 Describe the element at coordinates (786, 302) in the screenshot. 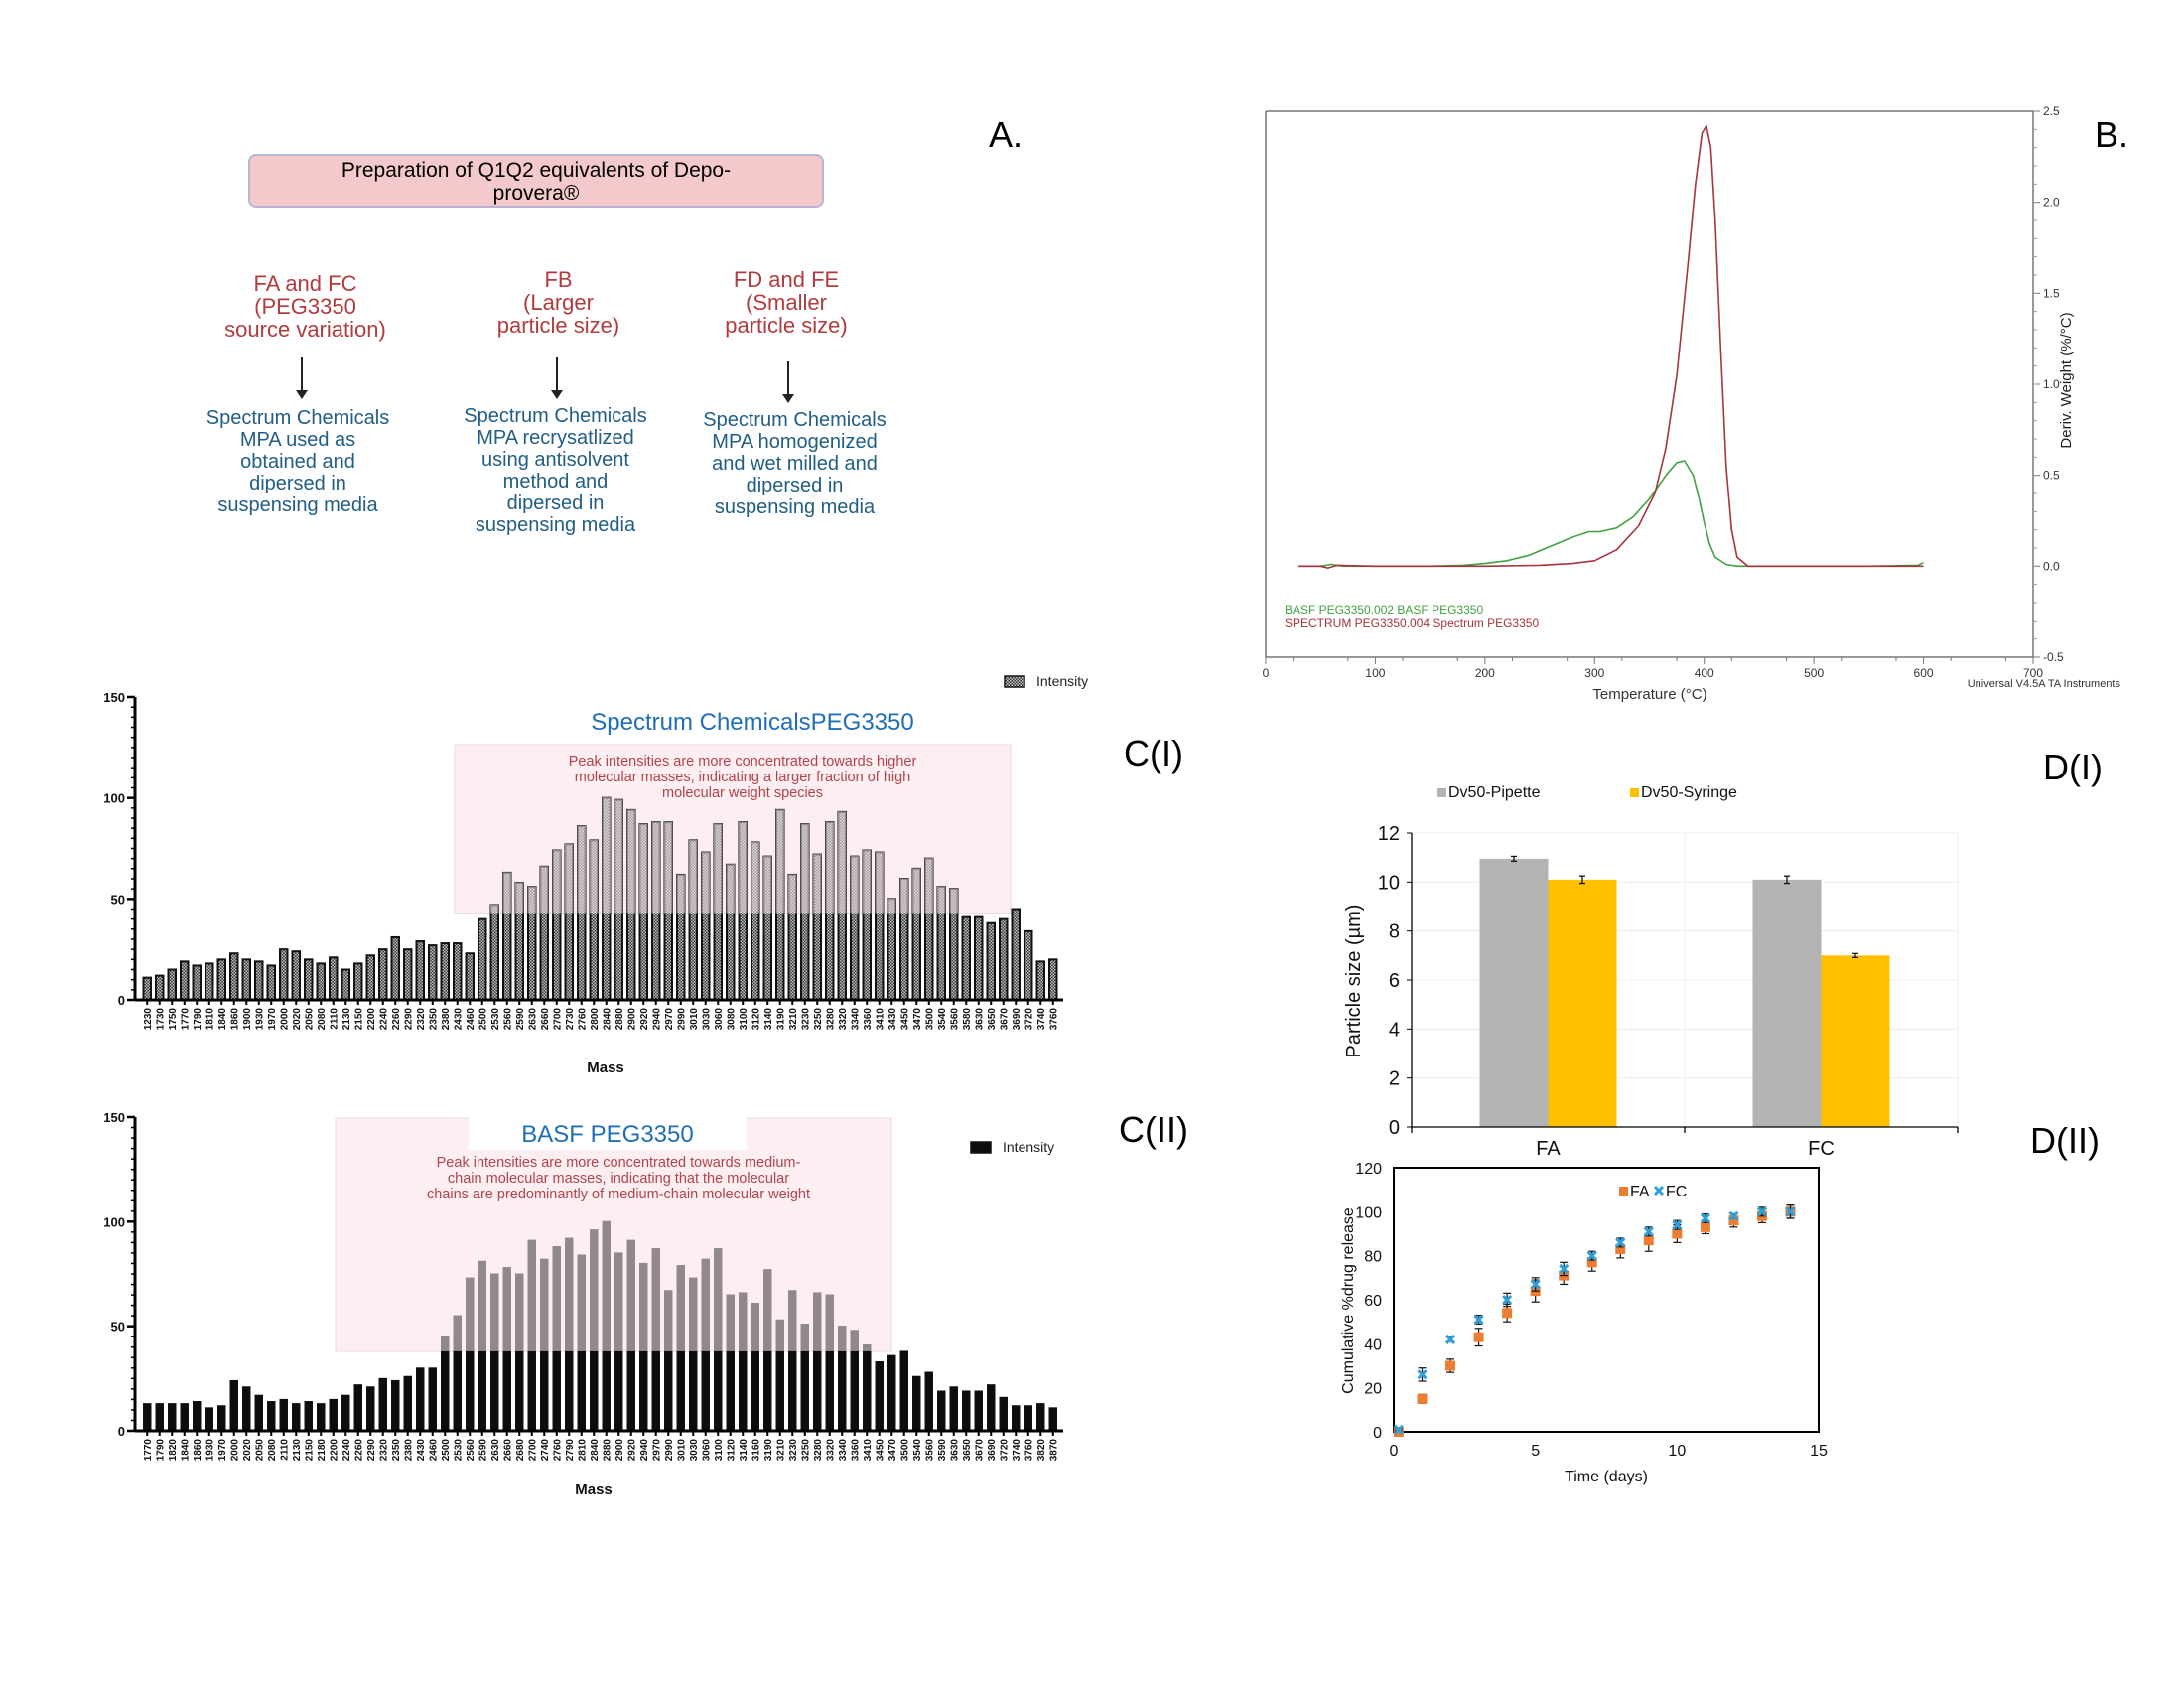

I see `branch-heading-line: (Smaller` at that location.